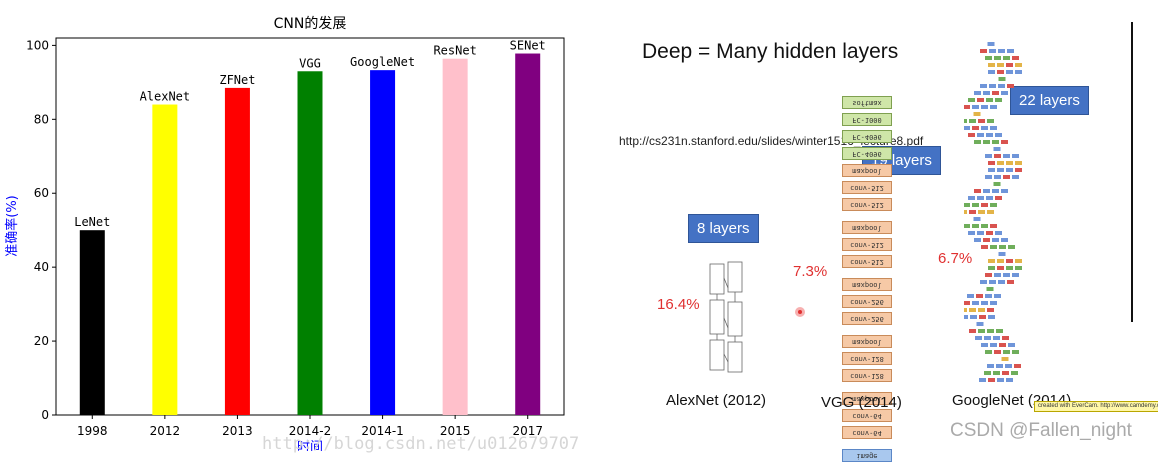 This screenshot has width=1158, height=466. Describe the element at coordinates (41, 267) in the screenshot. I see `y-tick-label: 40` at that location.